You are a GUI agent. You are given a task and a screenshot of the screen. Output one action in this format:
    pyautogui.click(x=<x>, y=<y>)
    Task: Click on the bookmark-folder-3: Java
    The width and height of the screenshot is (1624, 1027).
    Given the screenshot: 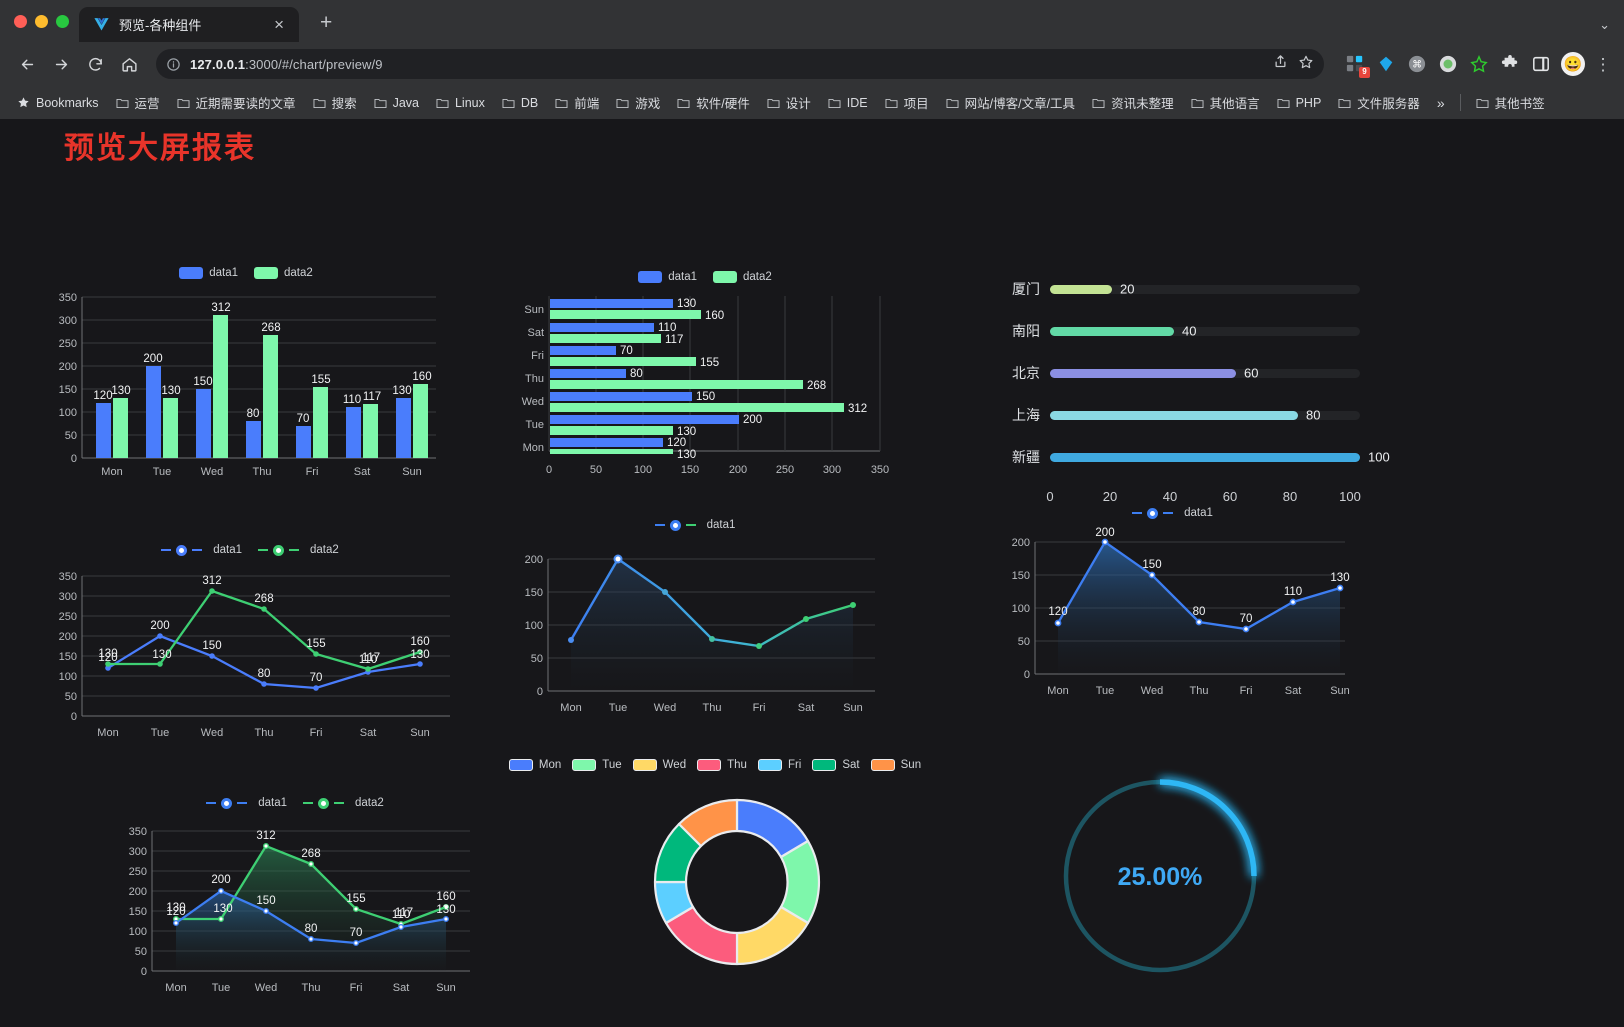 What is the action you would take?
    pyautogui.click(x=396, y=103)
    